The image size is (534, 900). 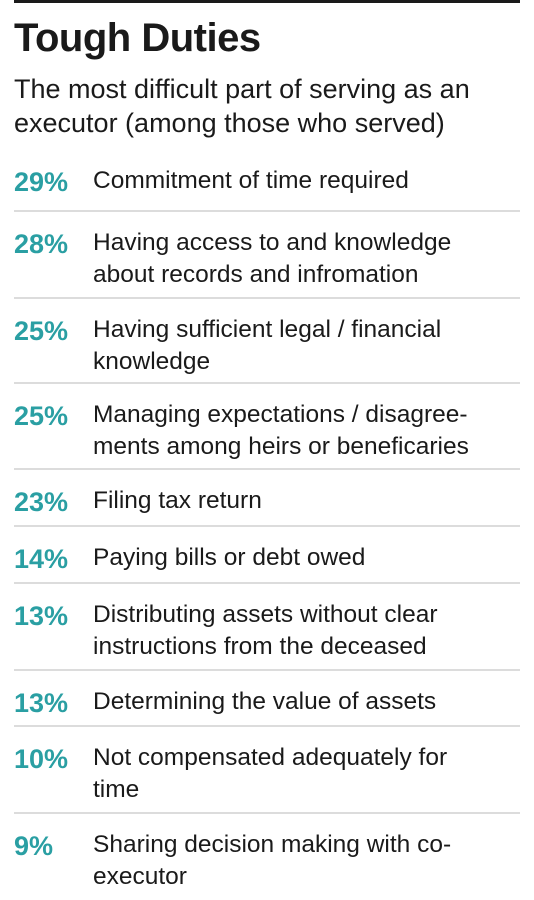 What do you see at coordinates (280, 414) in the screenshot?
I see `row-label-line: Managing expectations / disagree-` at bounding box center [280, 414].